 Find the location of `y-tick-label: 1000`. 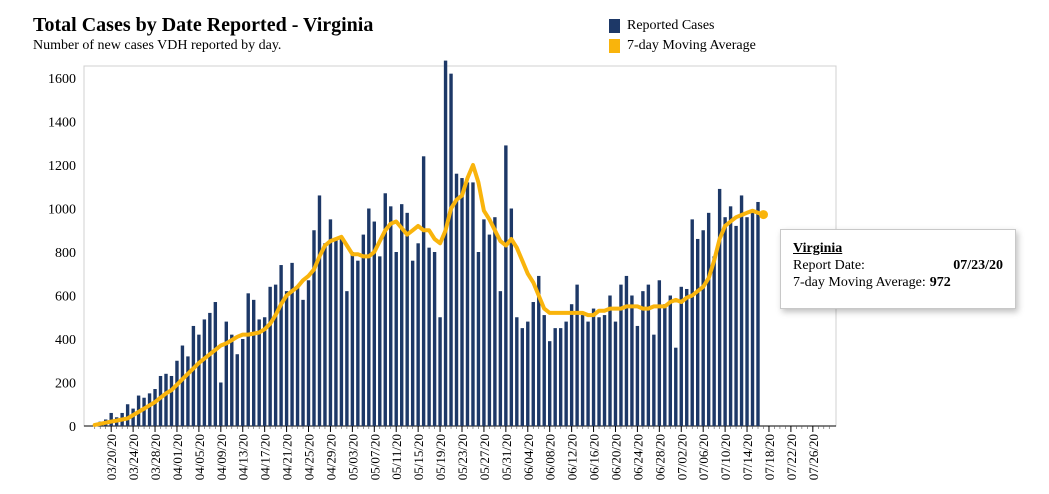

y-tick-label: 1000 is located at coordinates (62, 210).